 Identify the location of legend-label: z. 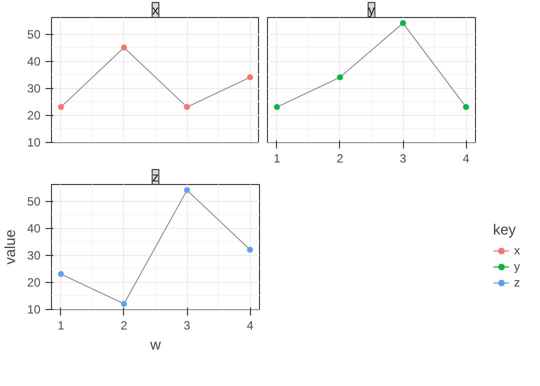
(517, 283).